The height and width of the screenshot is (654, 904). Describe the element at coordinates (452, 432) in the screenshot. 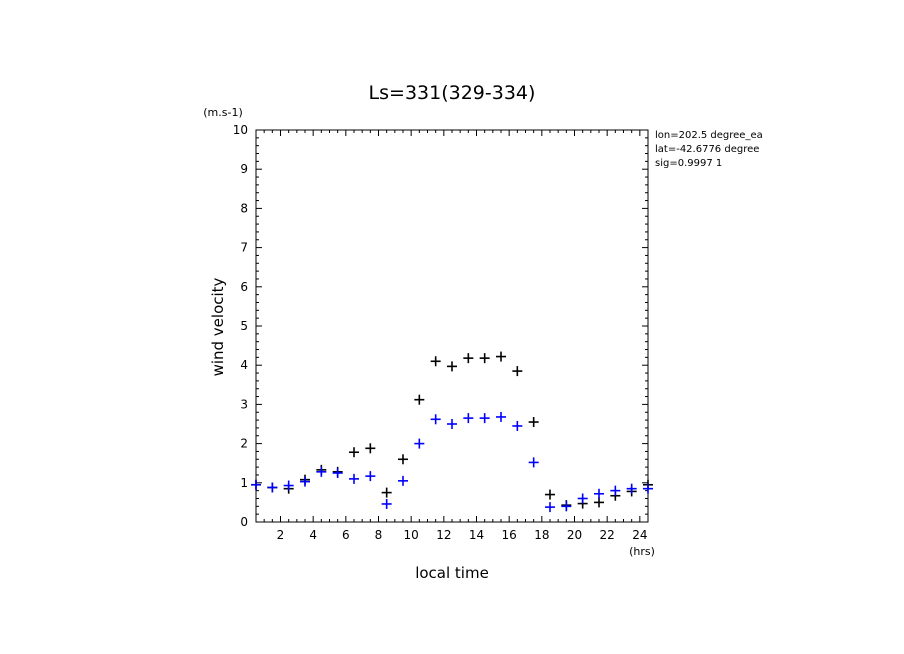

I see `data-markers` at that location.